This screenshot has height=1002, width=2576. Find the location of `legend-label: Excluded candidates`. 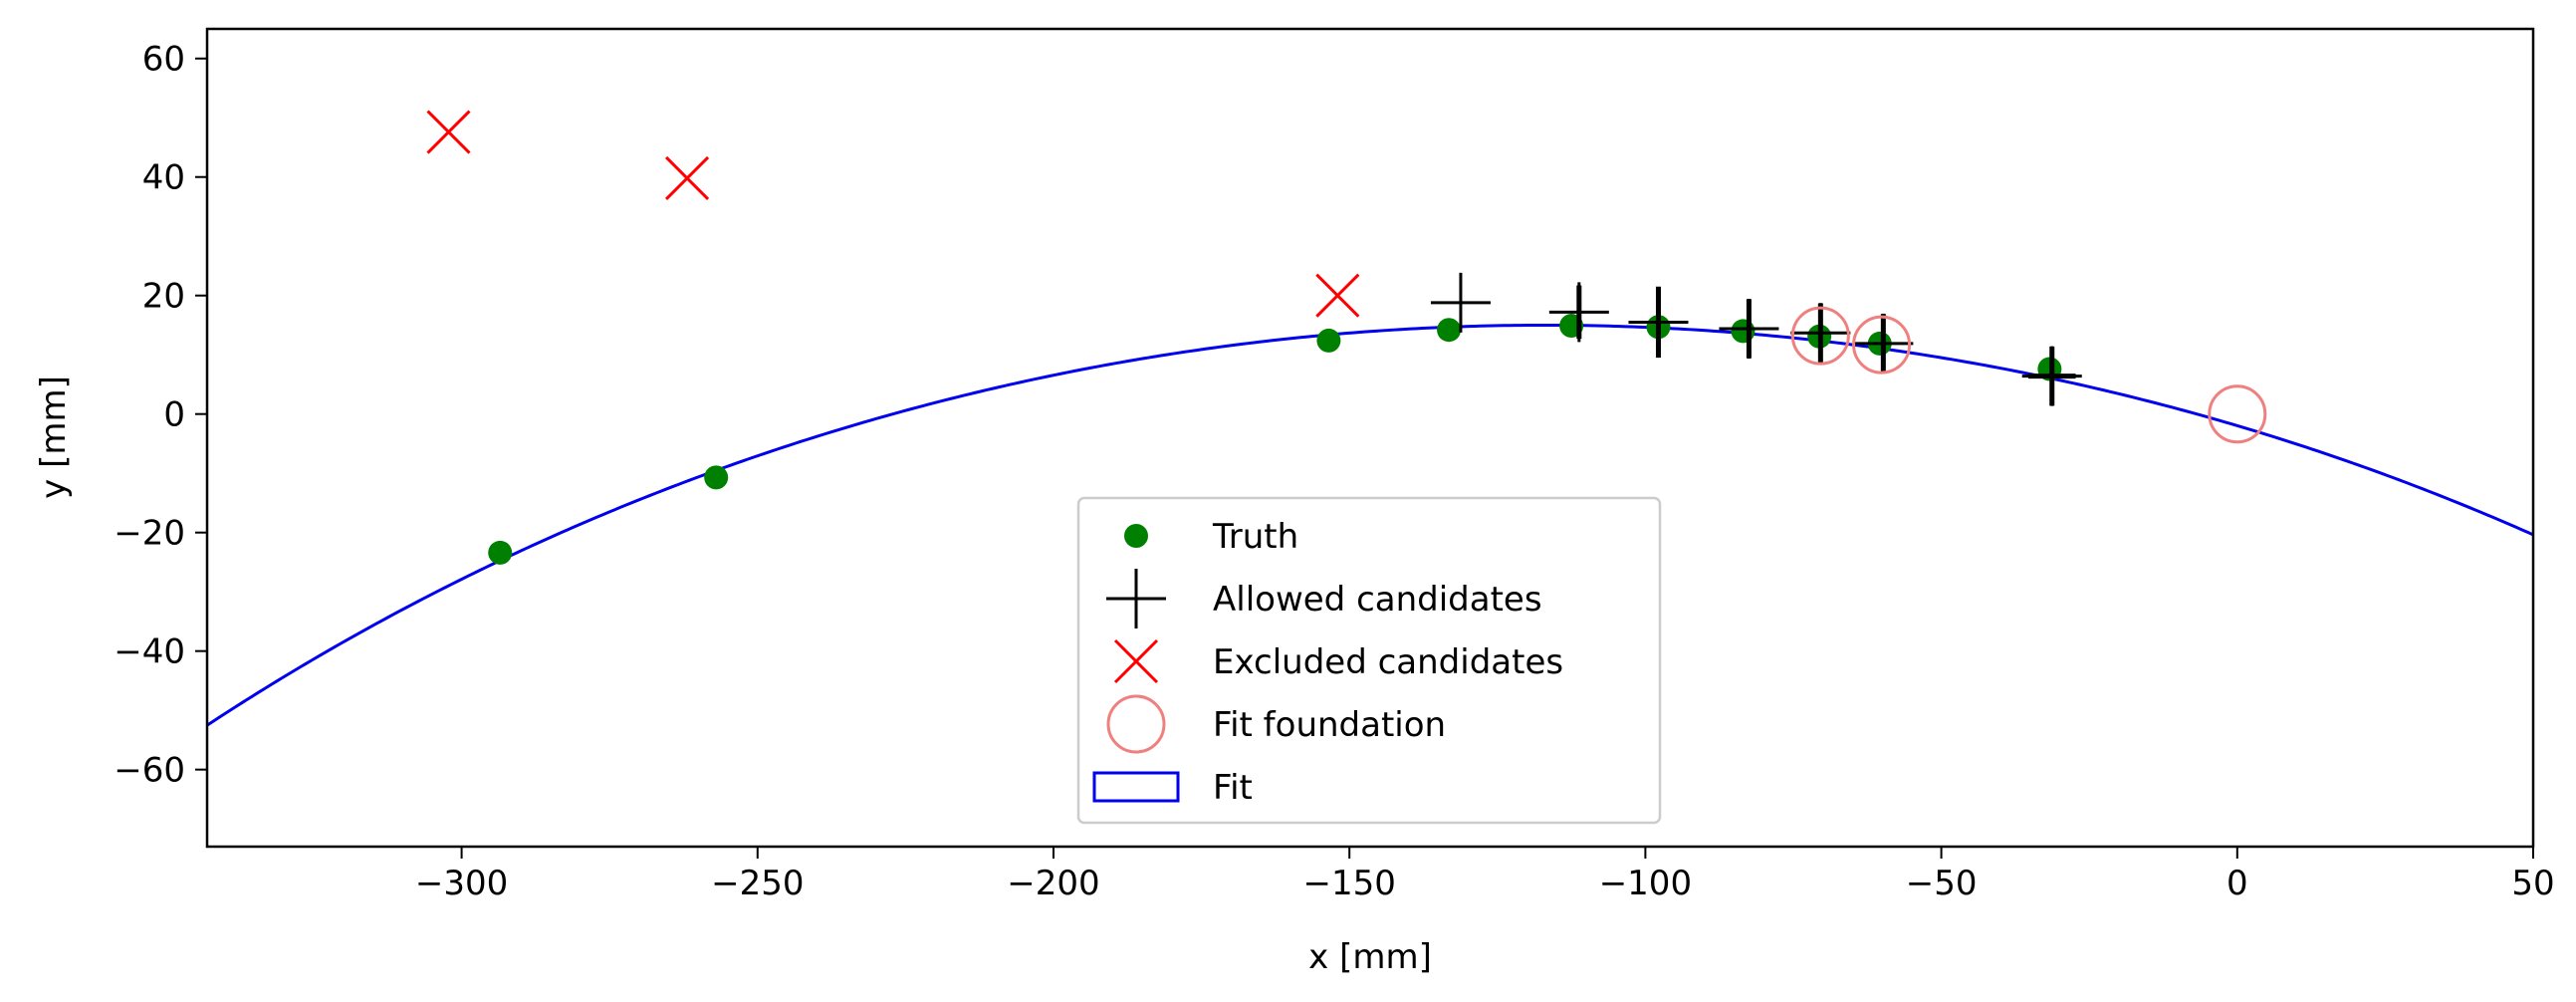

legend-label: Excluded candidates is located at coordinates (1388, 662).